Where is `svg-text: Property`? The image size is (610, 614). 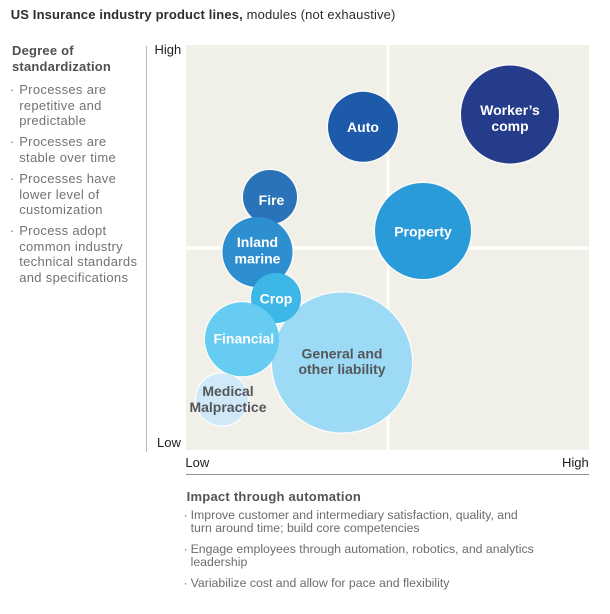 svg-text: Property is located at coordinates (423, 232).